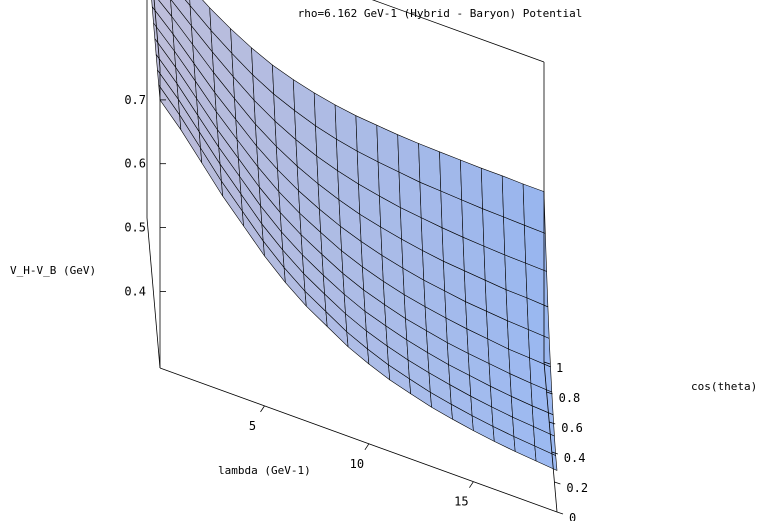 The image size is (771, 526). I want to click on box-edge-right, so click(550, 437).